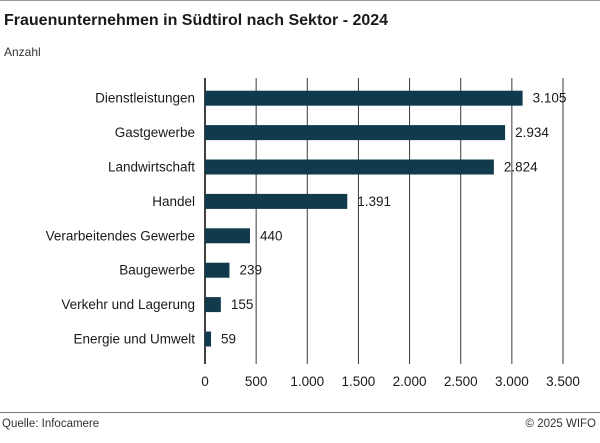 This screenshot has height=443, width=600. Describe the element at coordinates (205, 381) in the screenshot. I see `x-tick-label: 0` at that location.